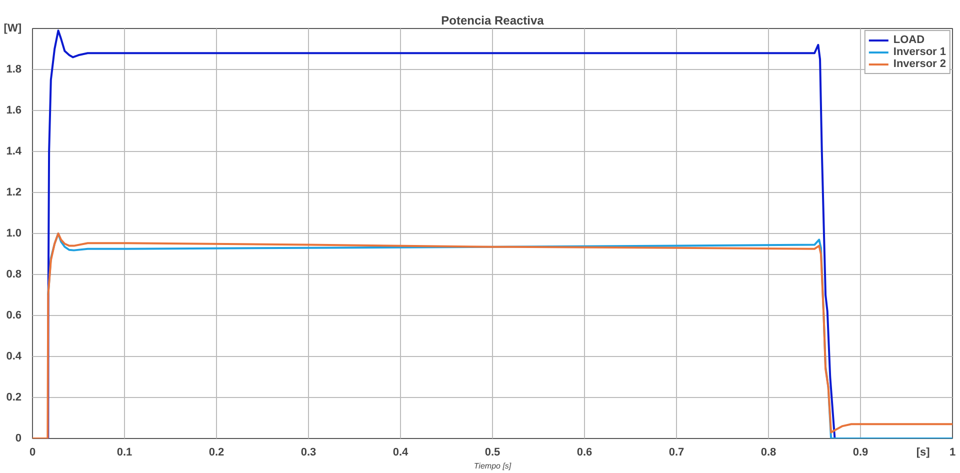 This screenshot has height=473, width=960. I want to click on x-tick-label: 0.1, so click(124, 452).